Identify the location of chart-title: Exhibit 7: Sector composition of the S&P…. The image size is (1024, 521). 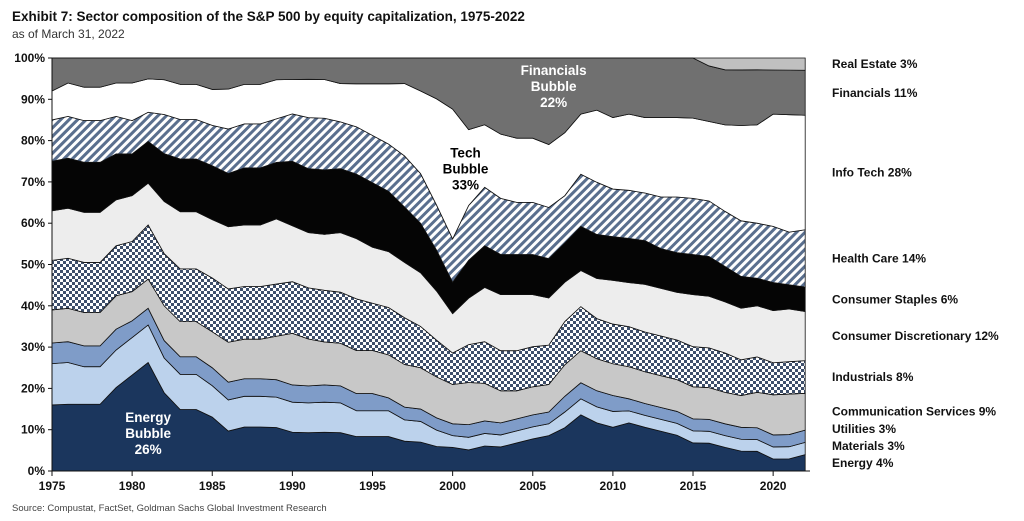
(268, 16).